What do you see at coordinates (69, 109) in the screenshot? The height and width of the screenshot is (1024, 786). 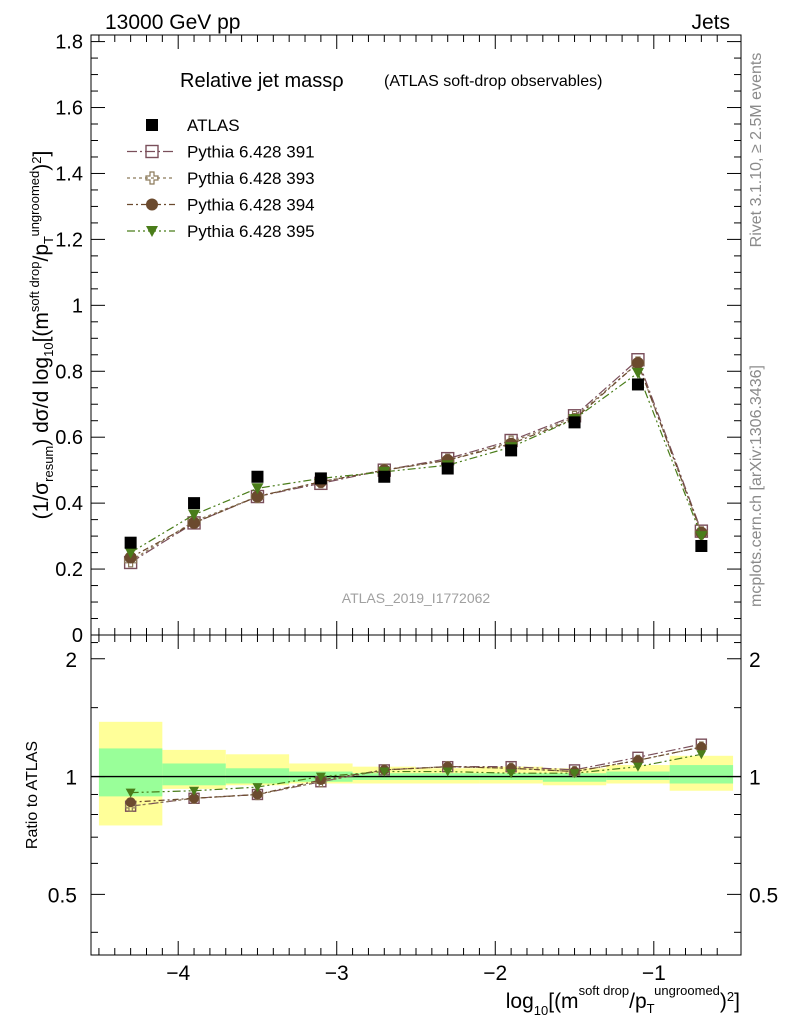 I see `y-tick-label: 1.6` at bounding box center [69, 109].